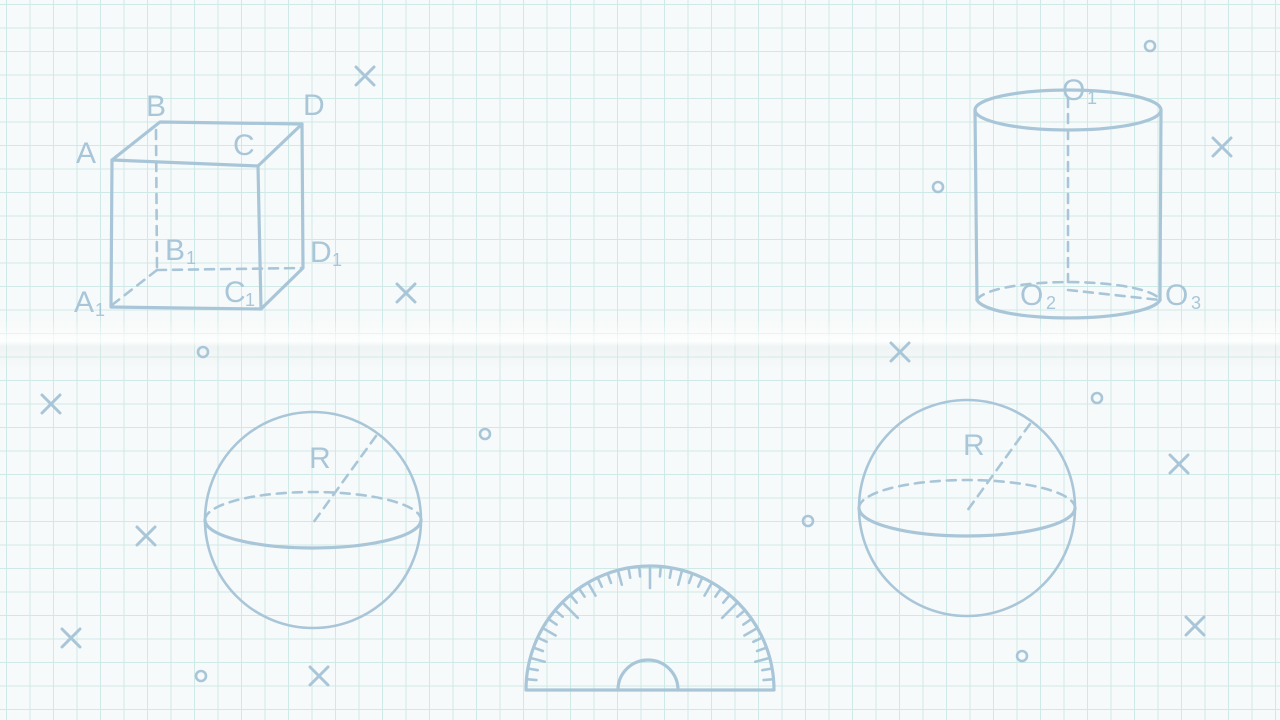 The height and width of the screenshot is (720, 1280). I want to click on sphere-right-drawing: R, so click(967, 508).